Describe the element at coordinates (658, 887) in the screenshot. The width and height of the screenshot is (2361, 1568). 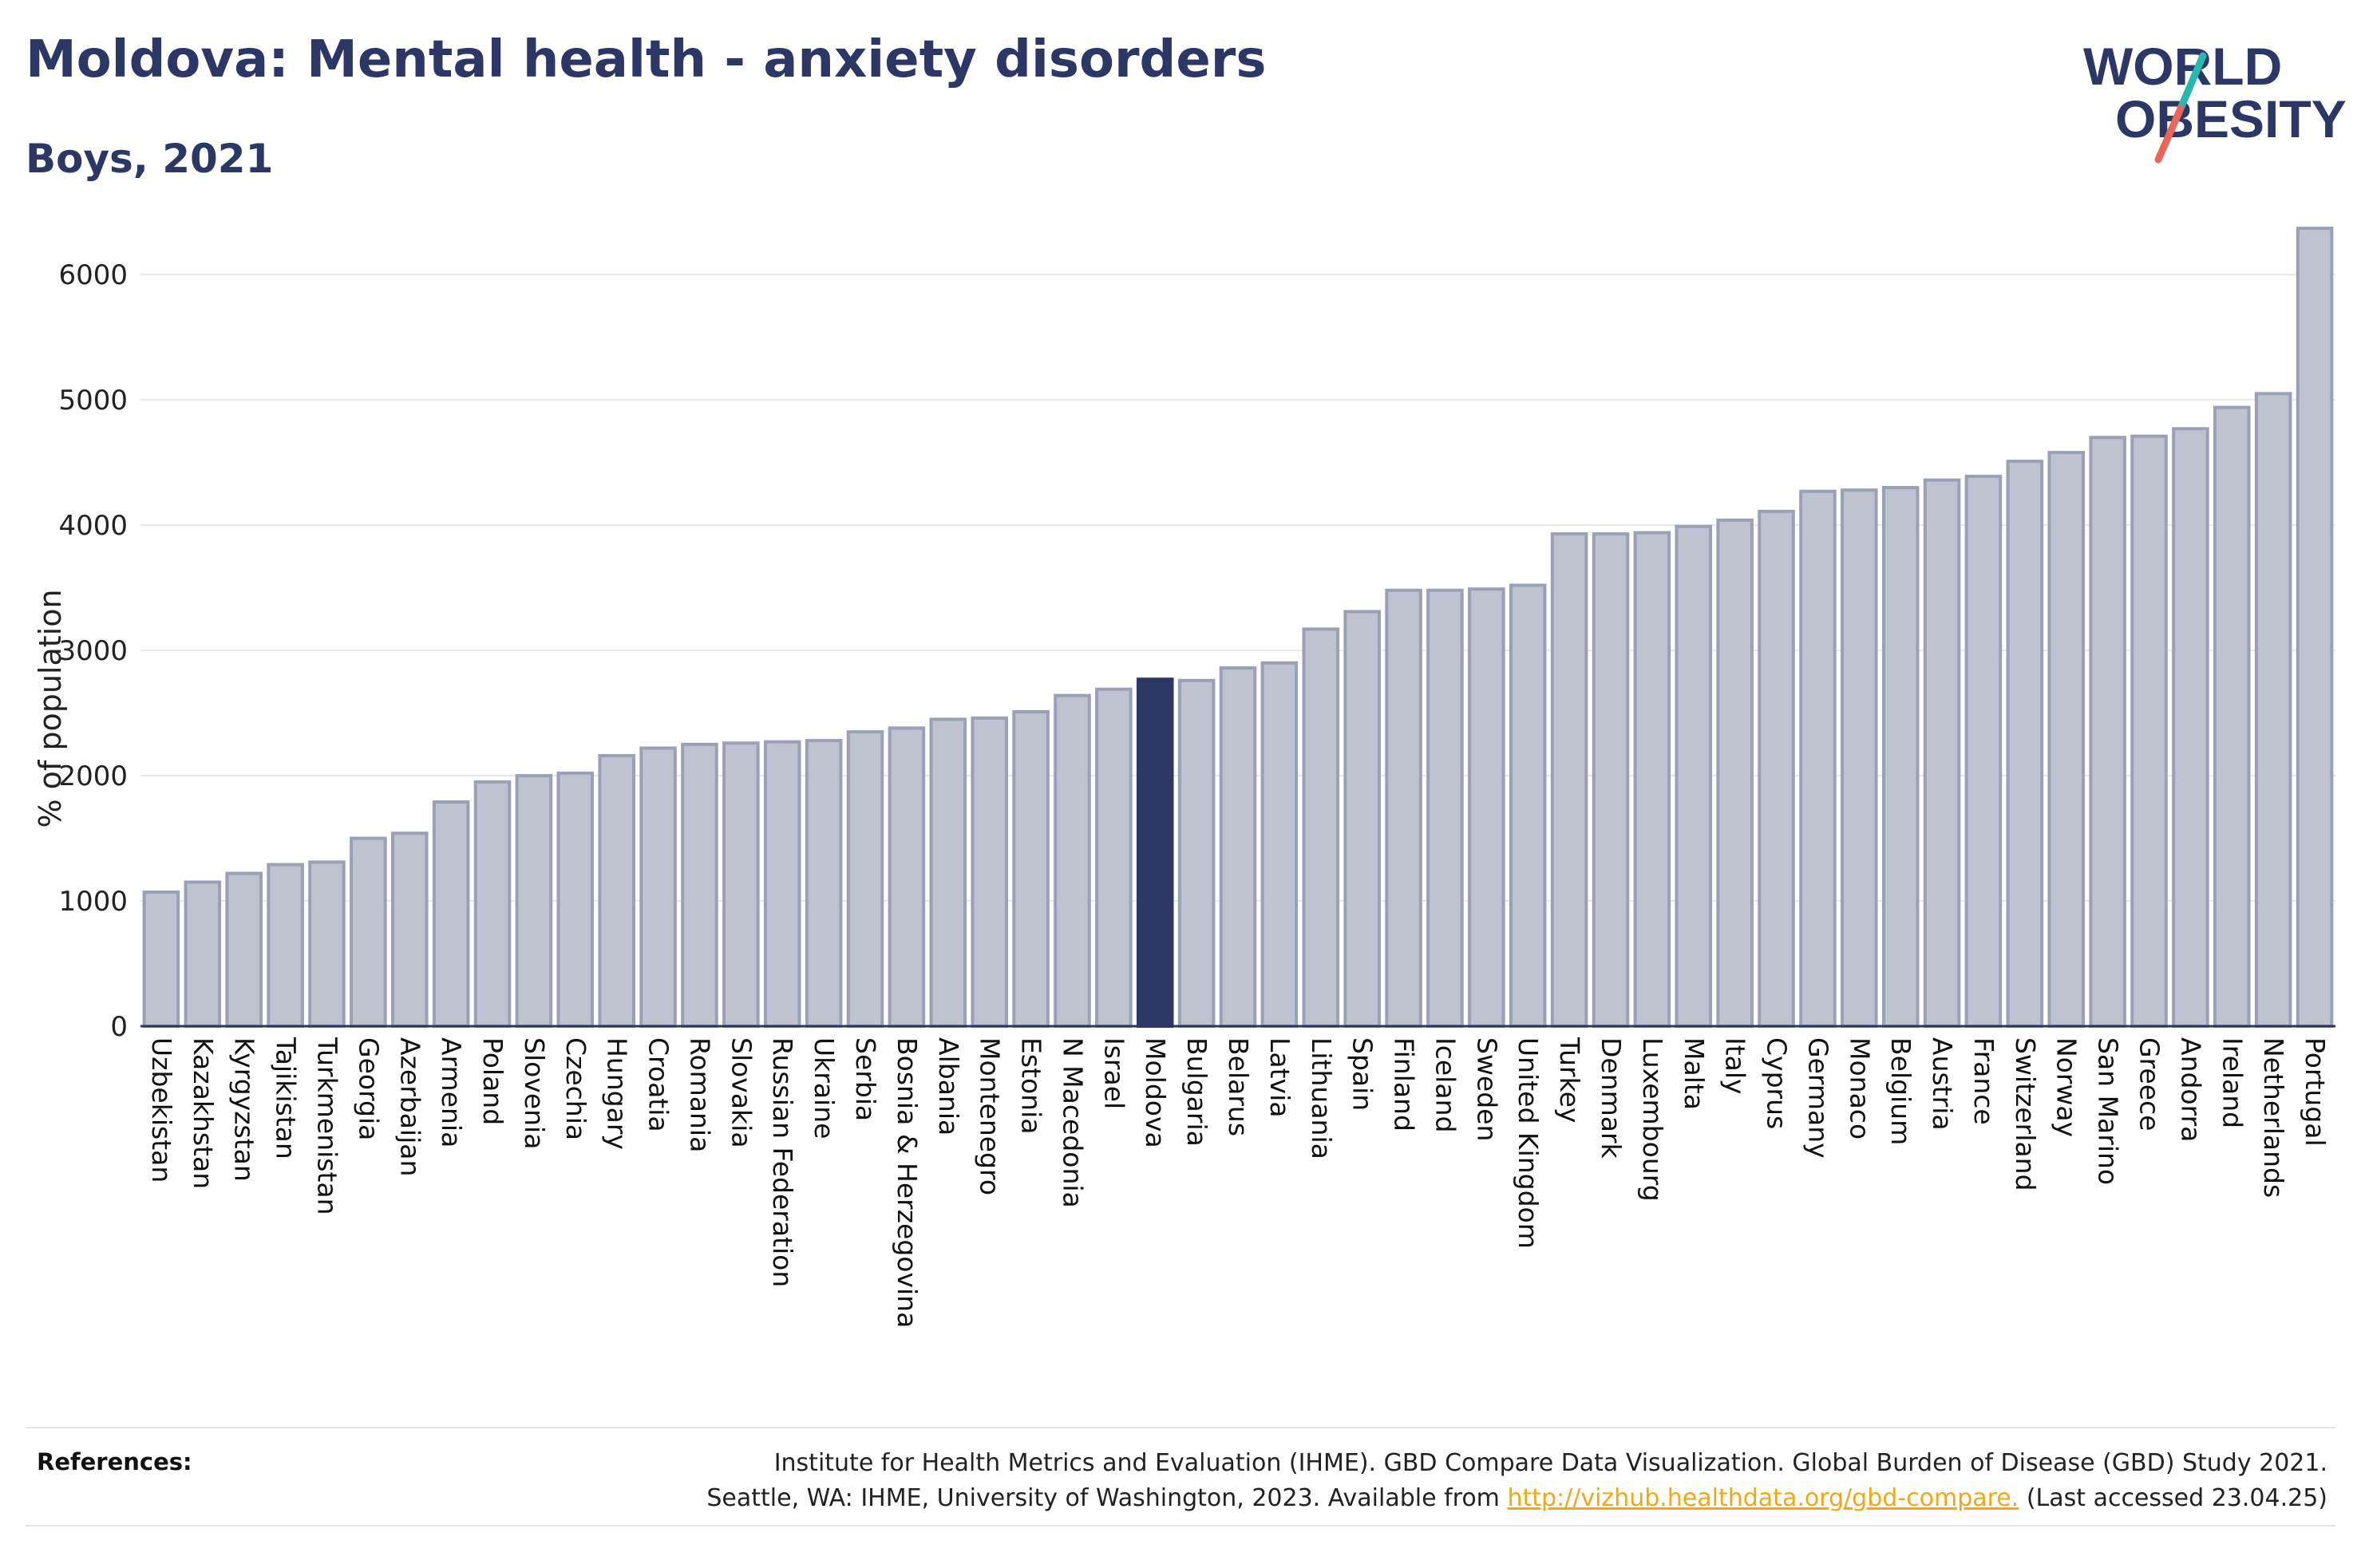
I see `bar-croatia` at that location.